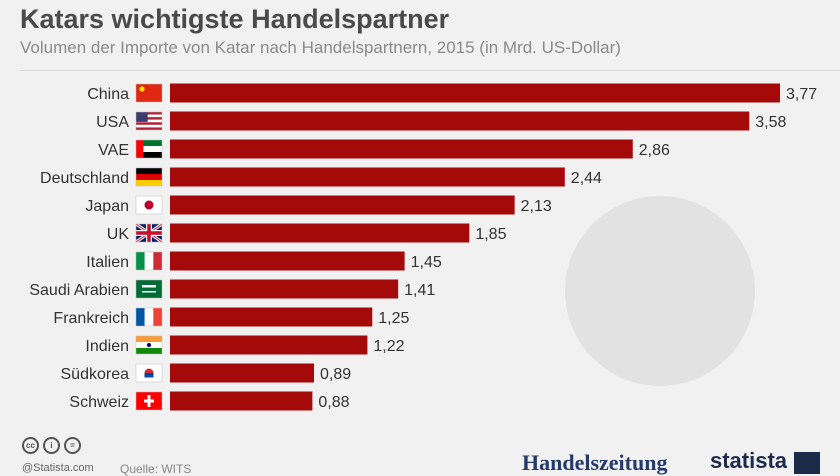  I want to click on south-korea-flag-icon, so click(149, 373).